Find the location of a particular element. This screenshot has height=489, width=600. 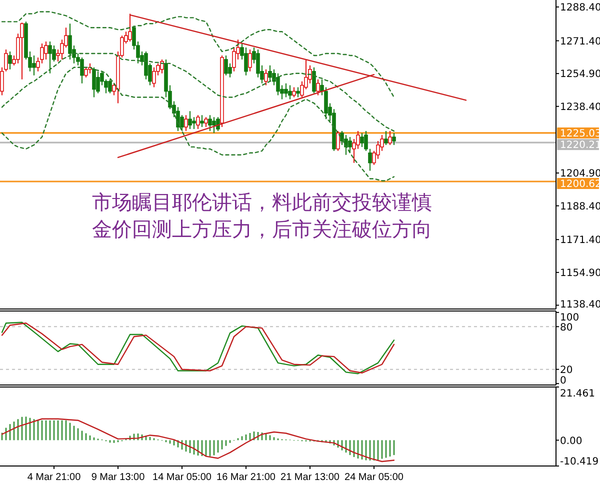

x-tick-label: 21 Mar 13:00 is located at coordinates (310, 477).